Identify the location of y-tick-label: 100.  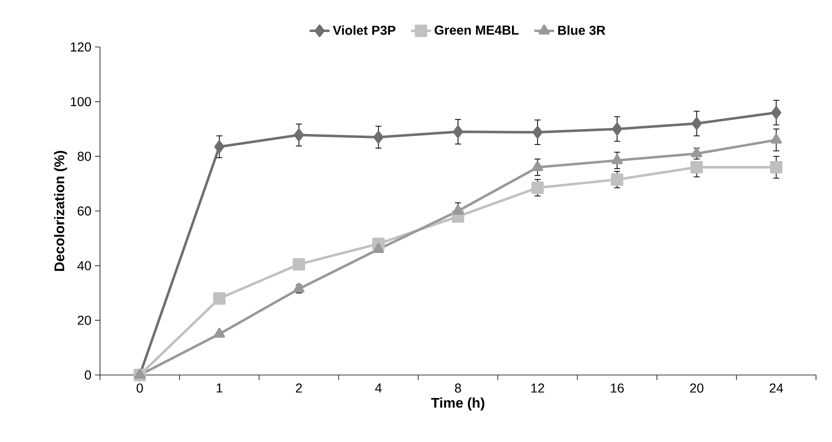
(80, 101).